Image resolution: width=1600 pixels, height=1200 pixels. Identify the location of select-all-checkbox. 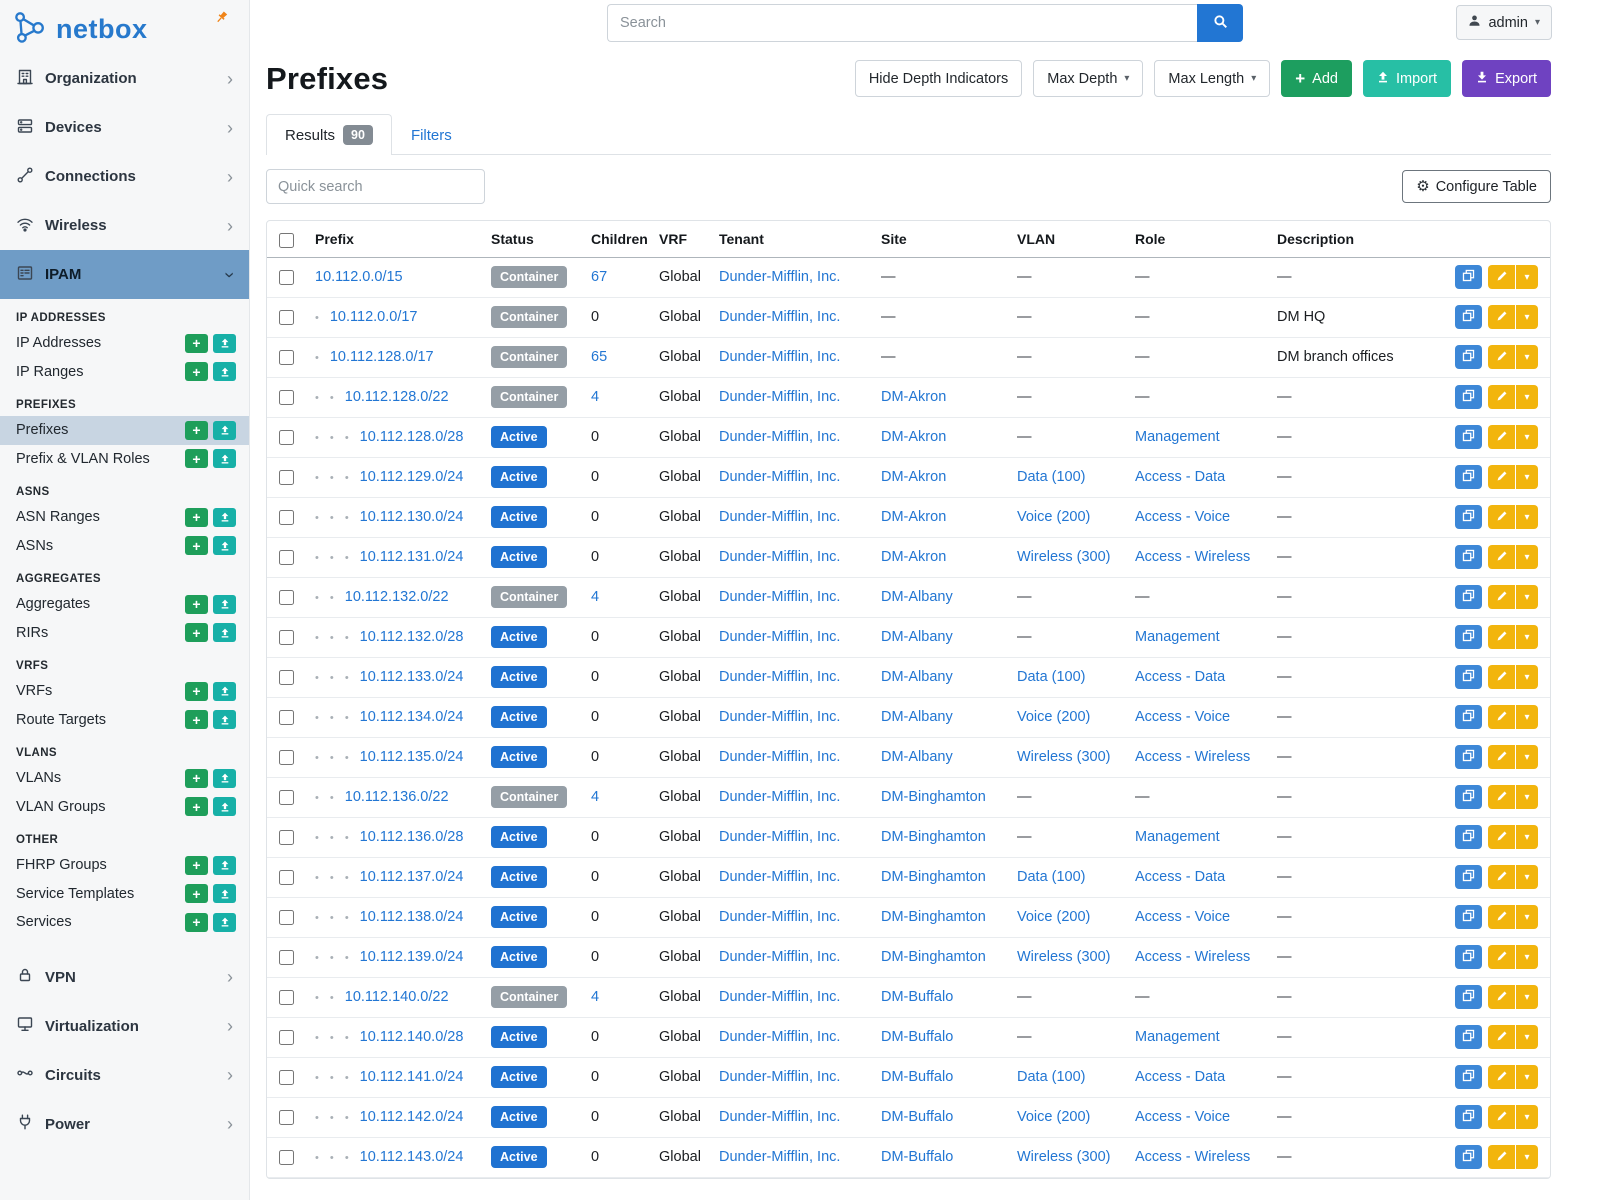
(286, 240).